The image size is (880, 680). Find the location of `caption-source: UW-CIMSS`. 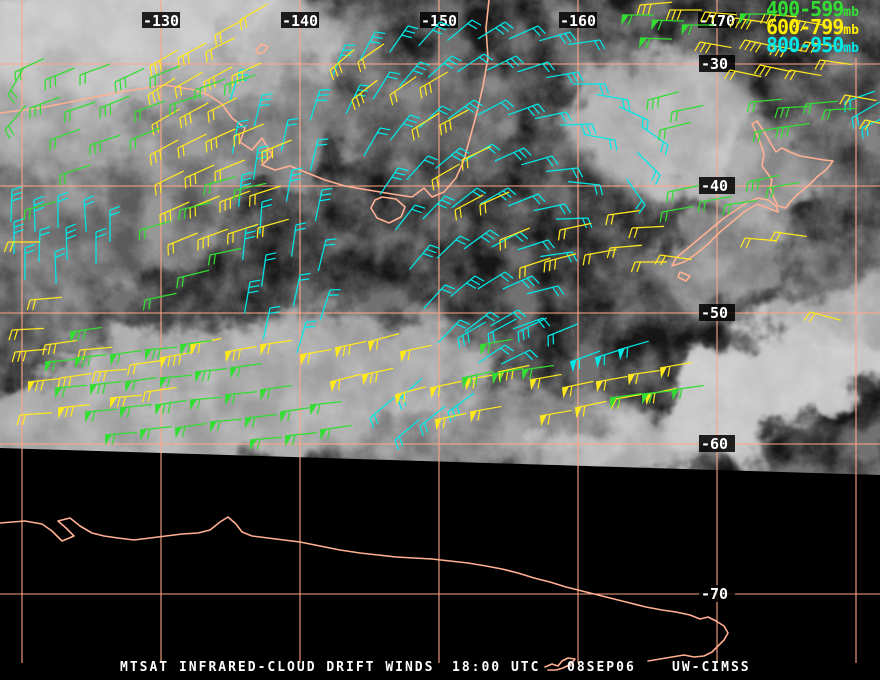

caption-source: UW-CIMSS is located at coordinates (711, 667).